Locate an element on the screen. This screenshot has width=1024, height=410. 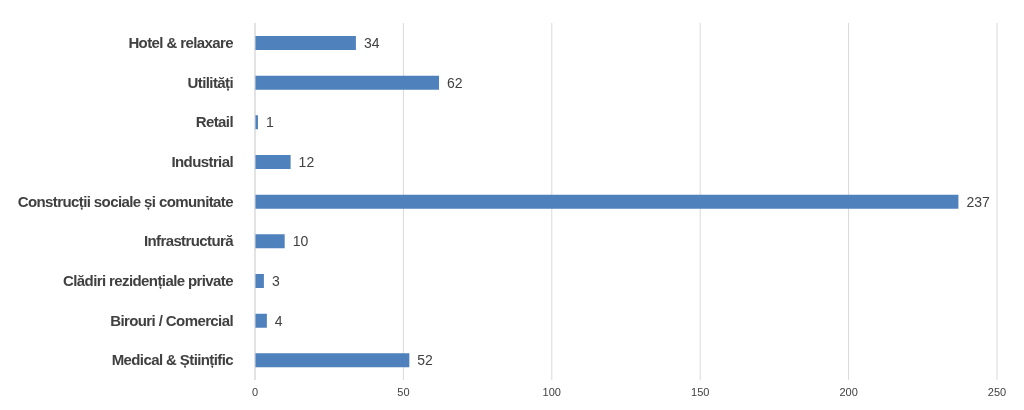
data-label: 62 is located at coordinates (455, 82).